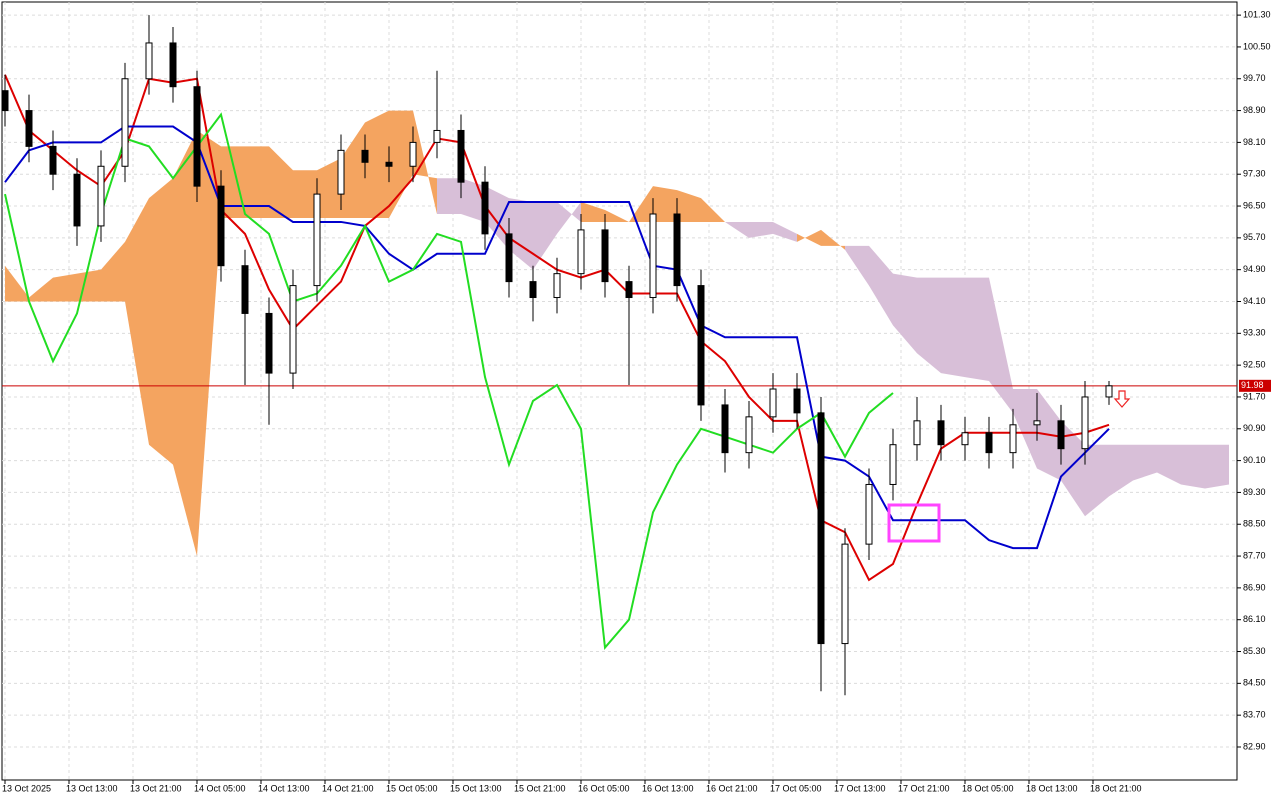 Image resolution: width=1280 pixels, height=800 pixels. What do you see at coordinates (1257, 14) in the screenshot?
I see `y-tick-label: 101.30` at bounding box center [1257, 14].